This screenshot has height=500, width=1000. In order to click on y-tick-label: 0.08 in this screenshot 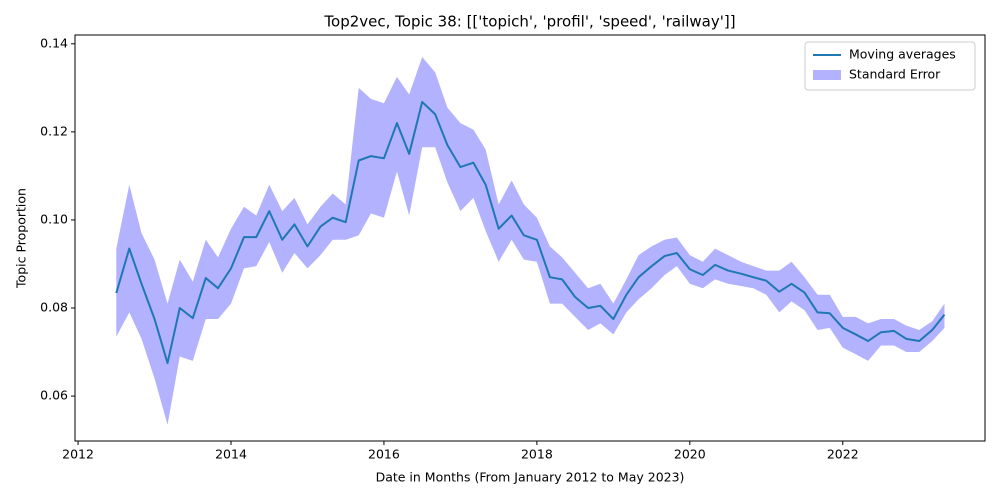, I will do `click(54, 307)`.